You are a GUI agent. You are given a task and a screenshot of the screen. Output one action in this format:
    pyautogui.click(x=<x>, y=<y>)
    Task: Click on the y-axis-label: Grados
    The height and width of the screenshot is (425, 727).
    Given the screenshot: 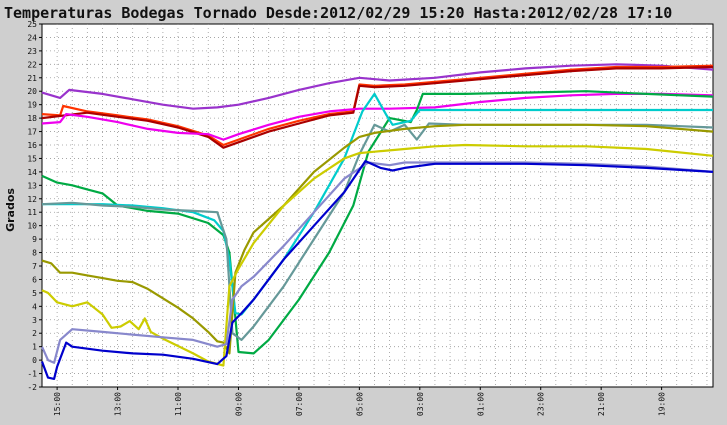 What is the action you would take?
    pyautogui.click(x=10, y=210)
    